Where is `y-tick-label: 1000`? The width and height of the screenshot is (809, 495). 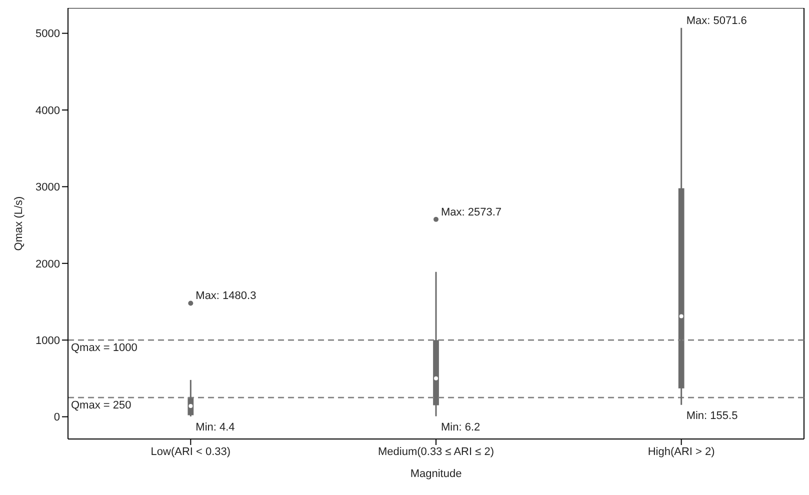
y-tick-label: 1000 is located at coordinates (48, 340).